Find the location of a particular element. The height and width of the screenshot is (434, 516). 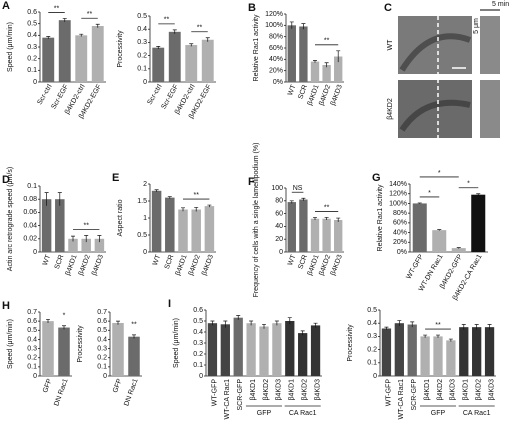

cell-edge is located at coordinates (435, 82).